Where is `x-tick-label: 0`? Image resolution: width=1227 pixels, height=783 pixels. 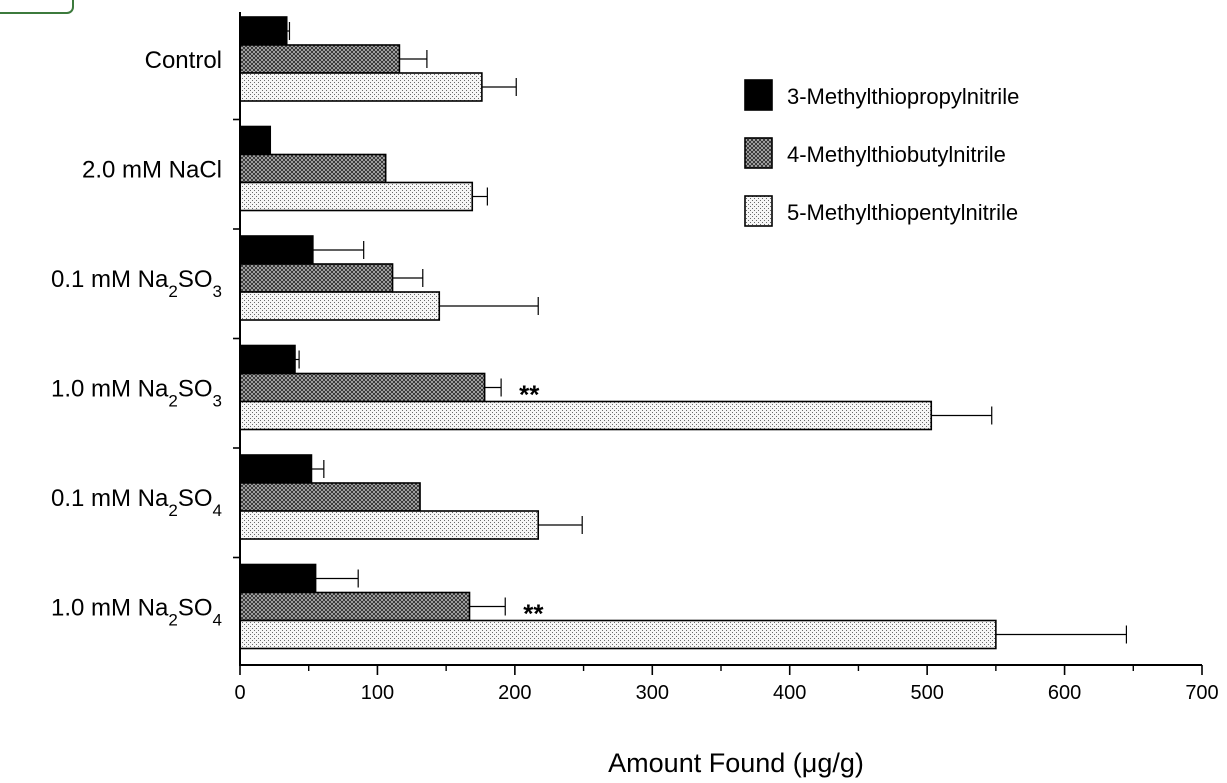 x-tick-label: 0 is located at coordinates (239, 693).